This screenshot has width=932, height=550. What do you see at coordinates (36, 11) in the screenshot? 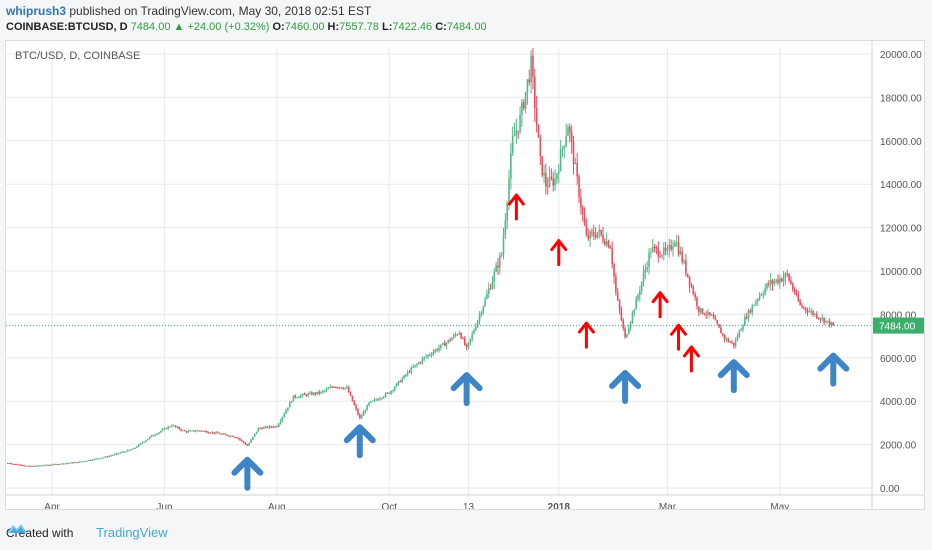
I see `author-link: whiprush3` at bounding box center [36, 11].